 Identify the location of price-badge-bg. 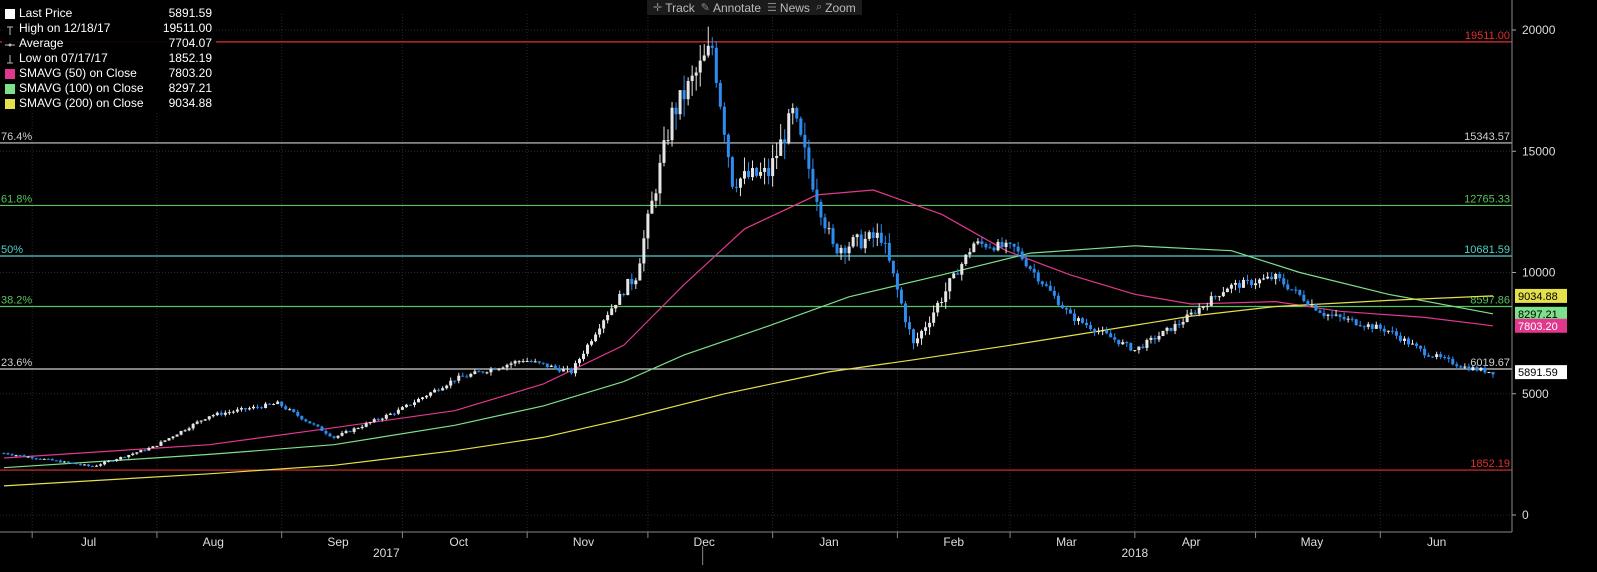
(1541, 372).